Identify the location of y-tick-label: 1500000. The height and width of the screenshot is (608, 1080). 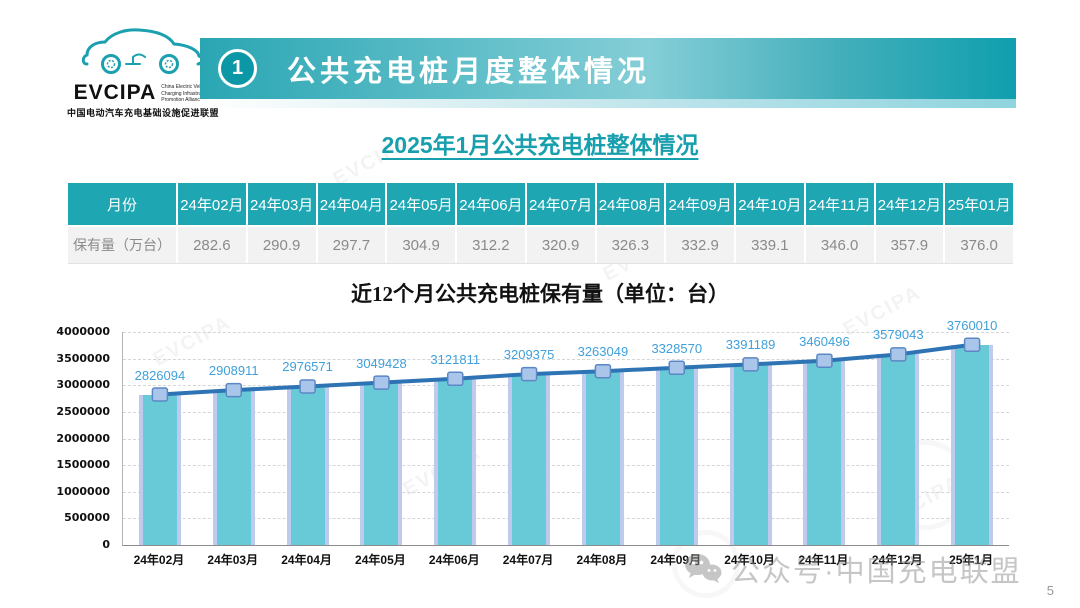
(83, 465).